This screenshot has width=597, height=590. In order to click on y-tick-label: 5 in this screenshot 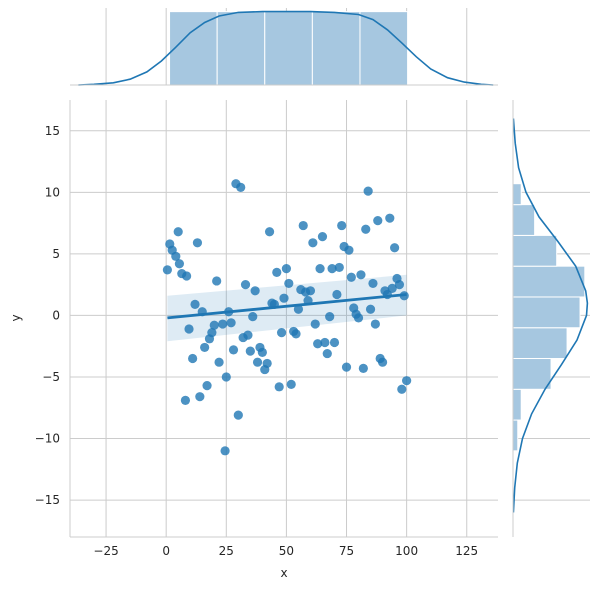, I will do `click(56, 254)`.